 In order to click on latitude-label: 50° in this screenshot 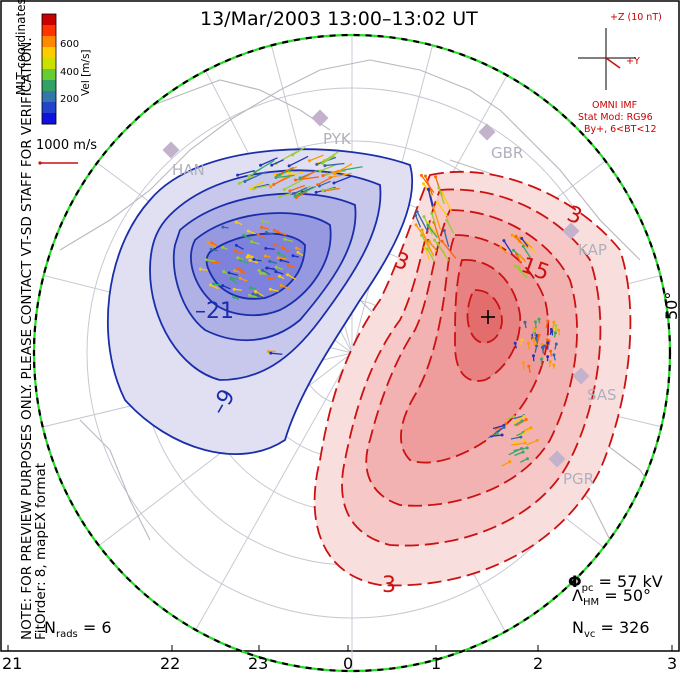, I will do `click(671, 306)`.